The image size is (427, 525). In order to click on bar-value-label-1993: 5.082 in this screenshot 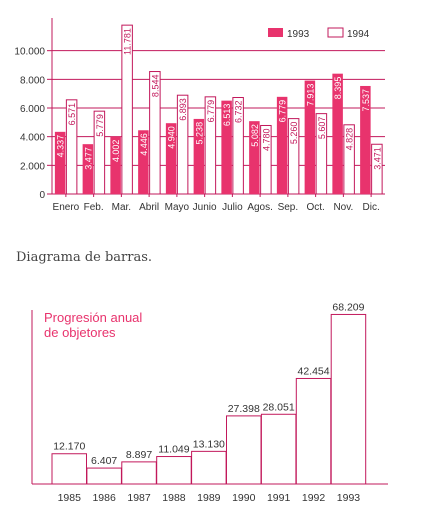, I will do `click(255, 135)`.